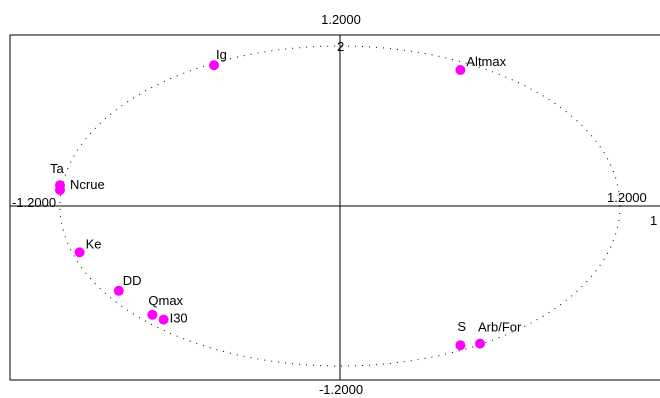 This screenshot has height=398, width=660. I want to click on left-axis-label: -1.2000, so click(34, 202).